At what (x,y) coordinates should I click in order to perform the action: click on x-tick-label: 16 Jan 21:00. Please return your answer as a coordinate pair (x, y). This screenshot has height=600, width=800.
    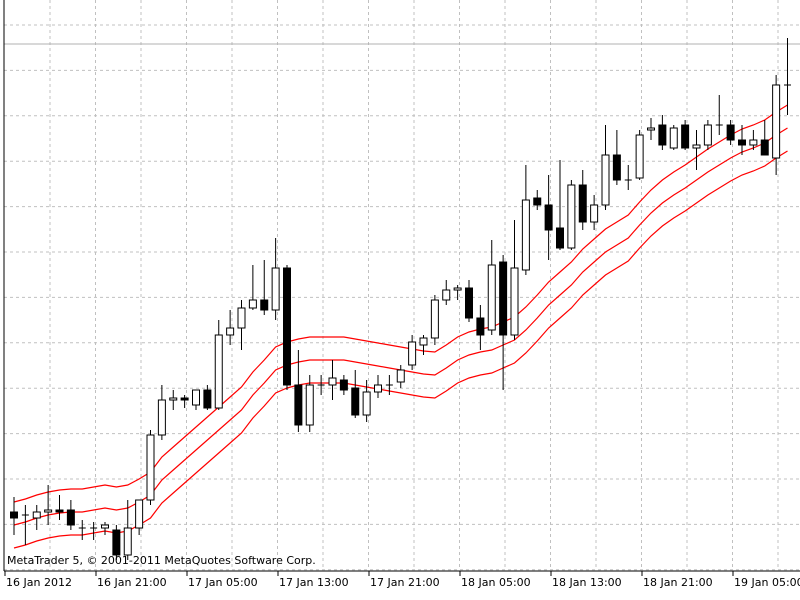
    Looking at the image, I should click on (132, 582).